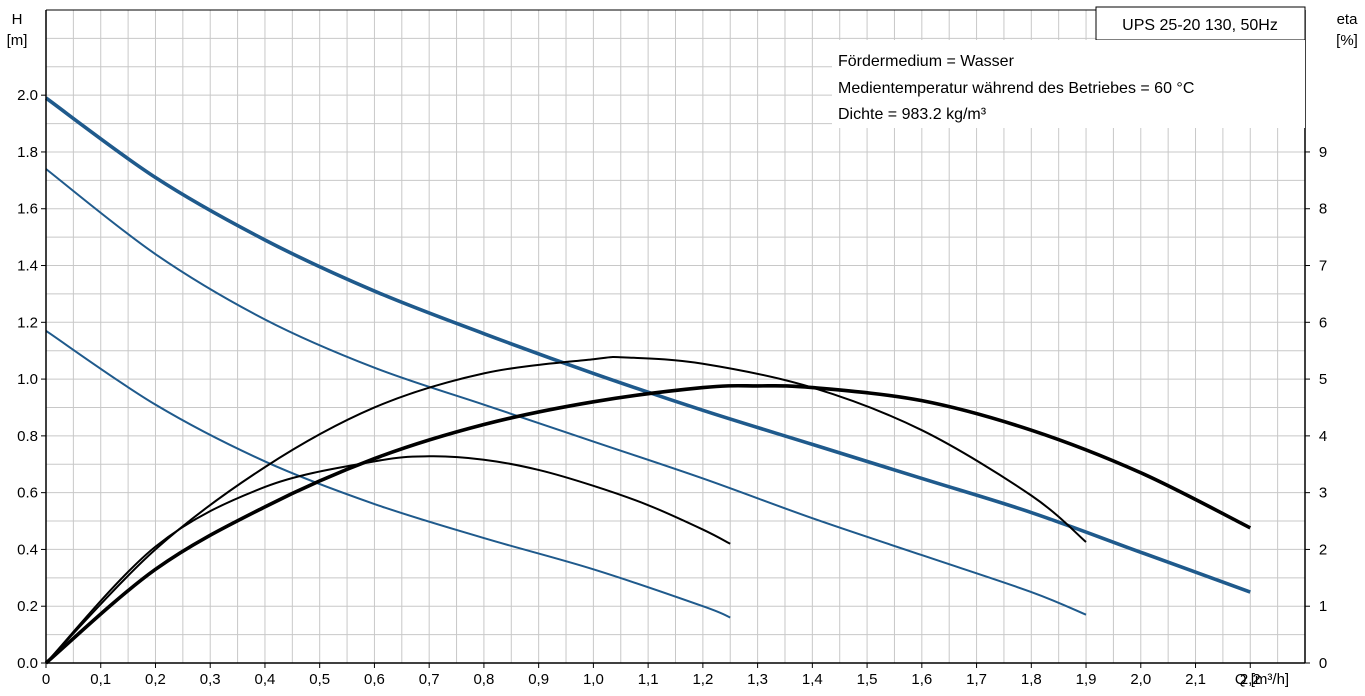 The image size is (1365, 696). What do you see at coordinates (27, 152) in the screenshot?
I see `y-left-tick-label: 1.8` at bounding box center [27, 152].